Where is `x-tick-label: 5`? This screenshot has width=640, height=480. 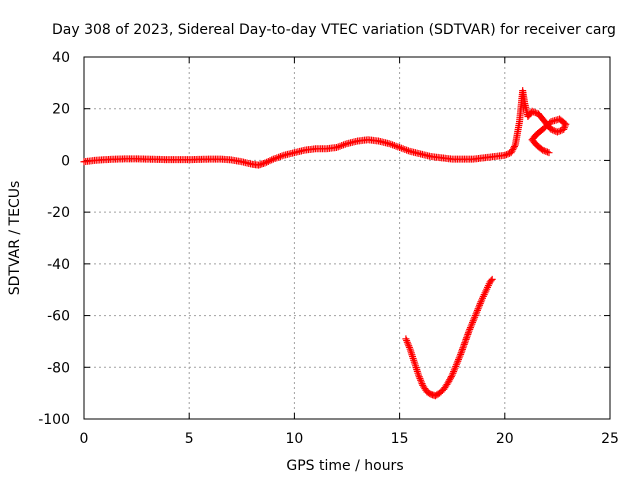
x-tick-label: 5 is located at coordinates (189, 439).